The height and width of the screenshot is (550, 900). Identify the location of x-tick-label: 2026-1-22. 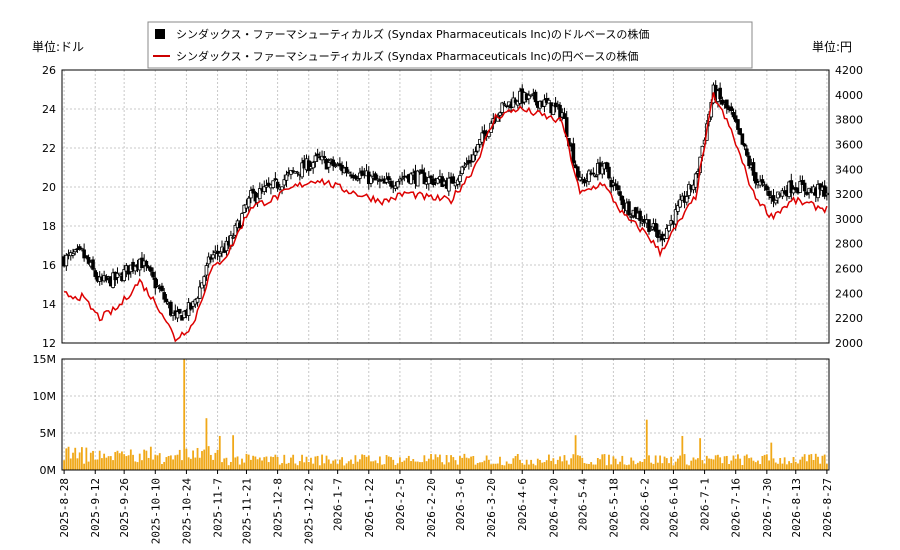
(369, 508).